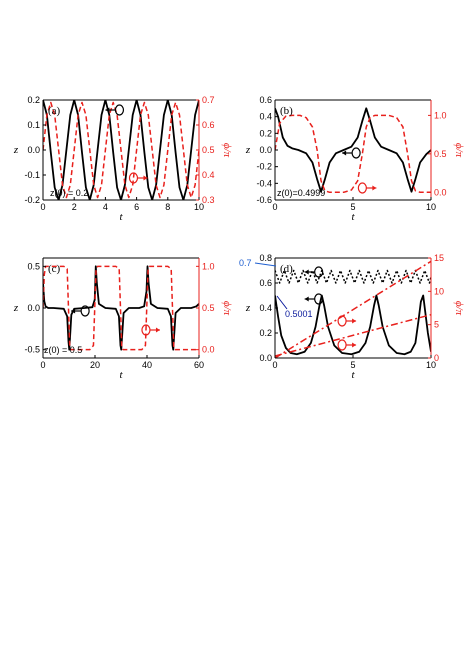 Image resolution: width=464 pixels, height=655 pixels. What do you see at coordinates (264, 183) in the screenshot?
I see `y-tick-label: -0.4` at bounding box center [264, 183].